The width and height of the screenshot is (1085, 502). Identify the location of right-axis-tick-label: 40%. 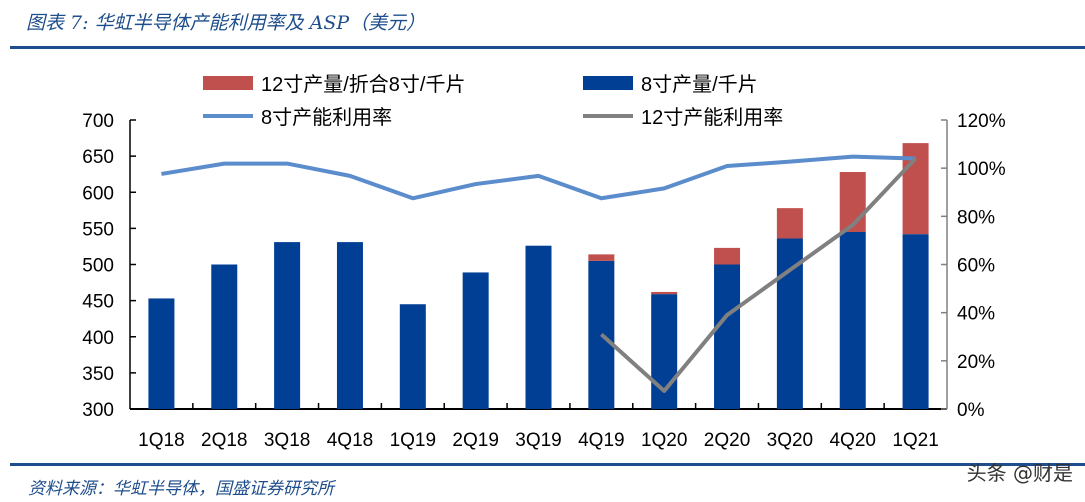
(976, 314).